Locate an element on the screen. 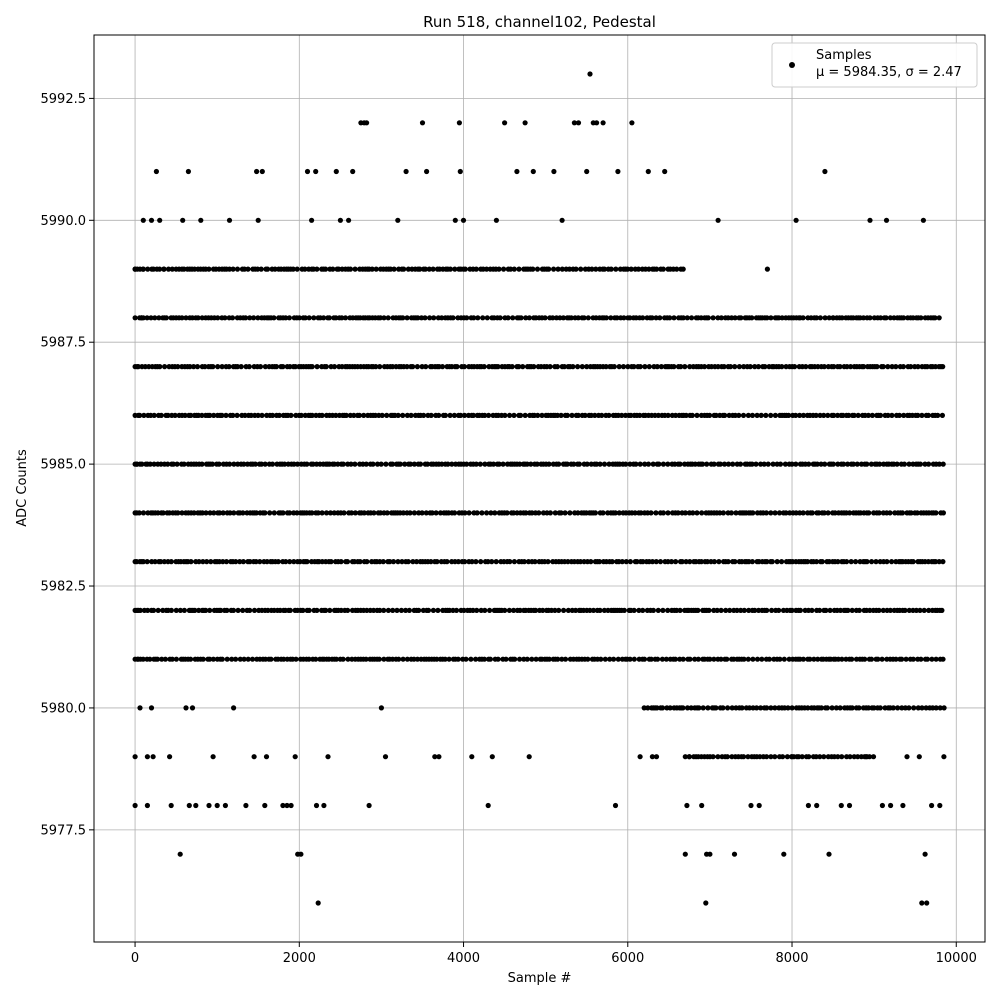 The image size is (1000, 1000). x-tick-label: 8000 is located at coordinates (791, 958).